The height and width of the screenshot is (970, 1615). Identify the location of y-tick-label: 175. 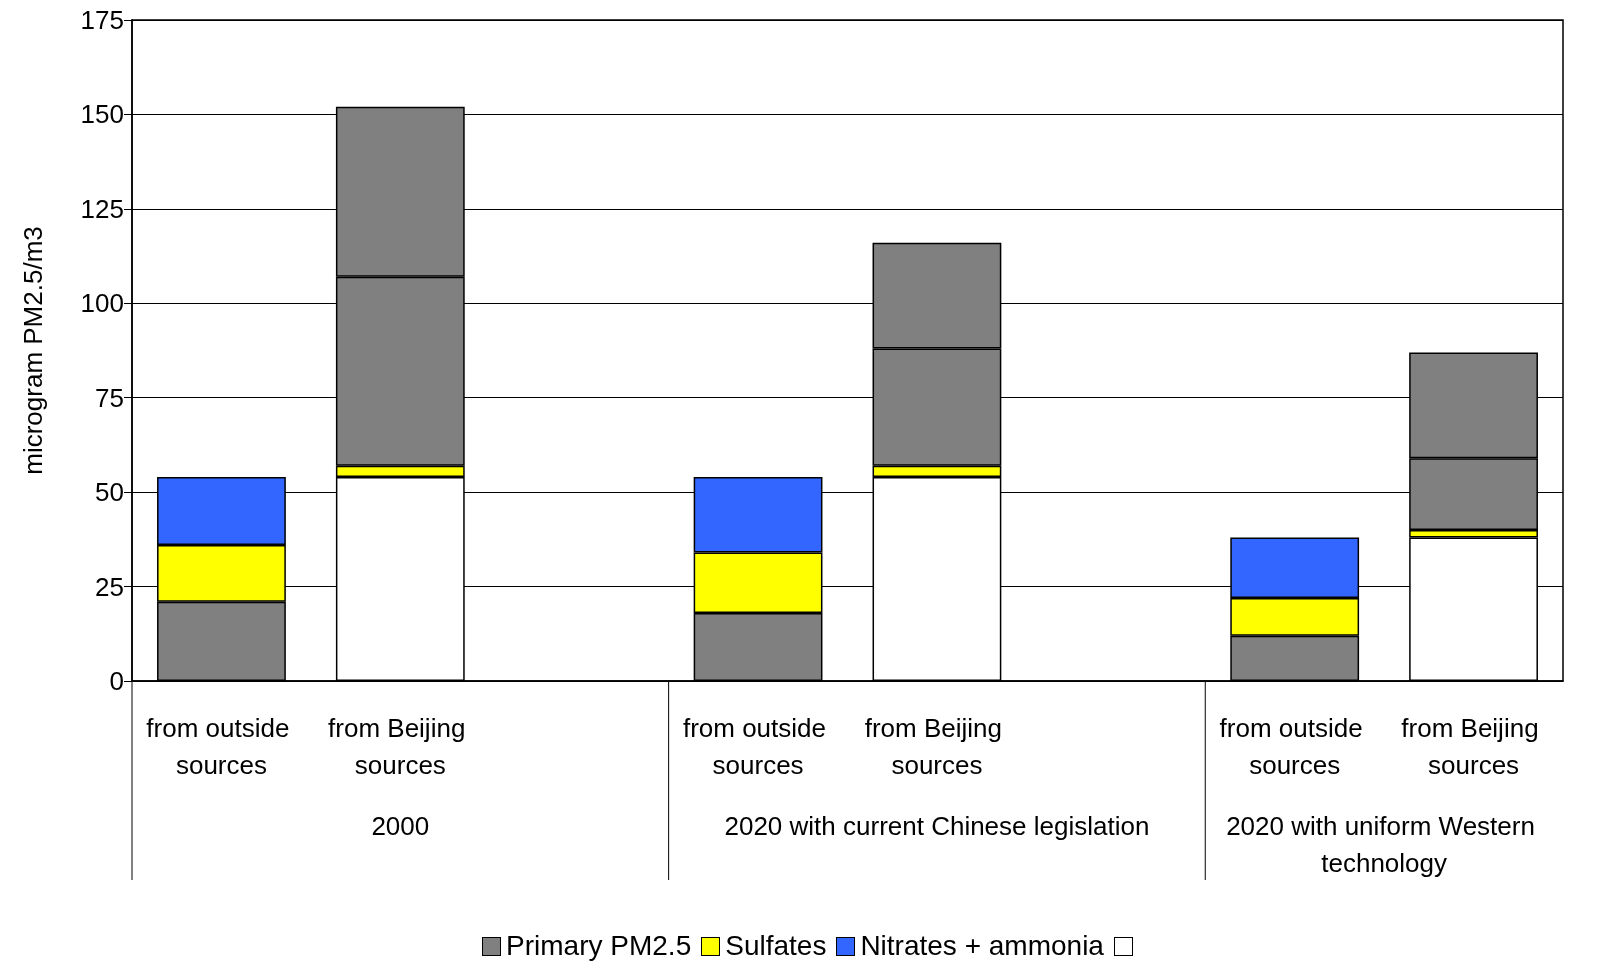
(102, 20).